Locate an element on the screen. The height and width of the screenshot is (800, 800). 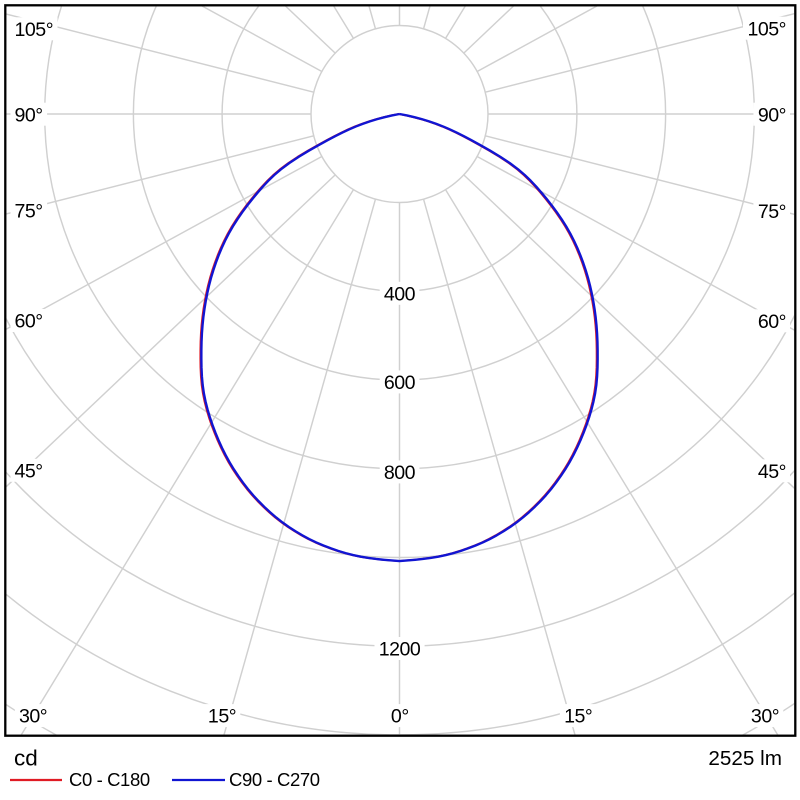
svg-text: 1200 is located at coordinates (400, 650).